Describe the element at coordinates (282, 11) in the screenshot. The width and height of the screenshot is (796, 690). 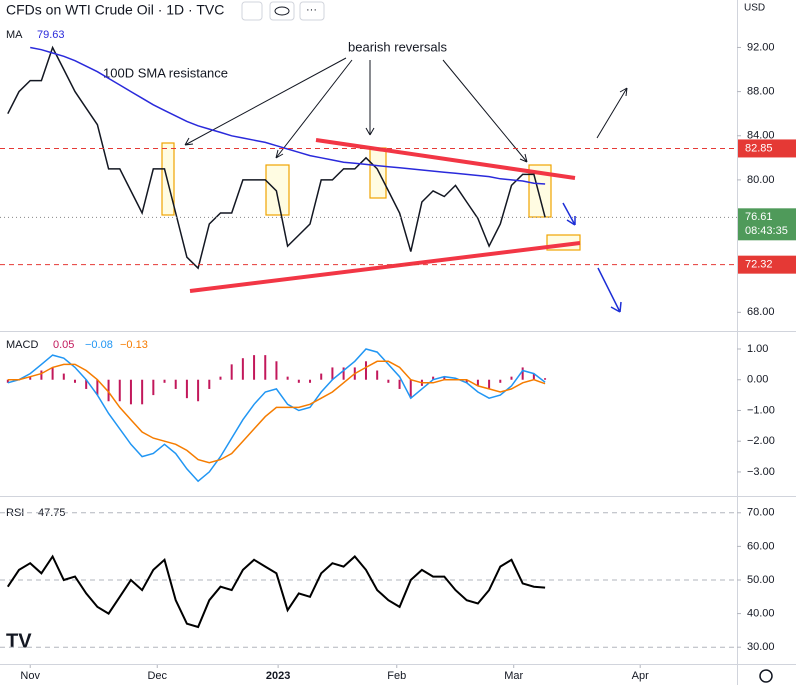
I see `visibility-button` at that location.